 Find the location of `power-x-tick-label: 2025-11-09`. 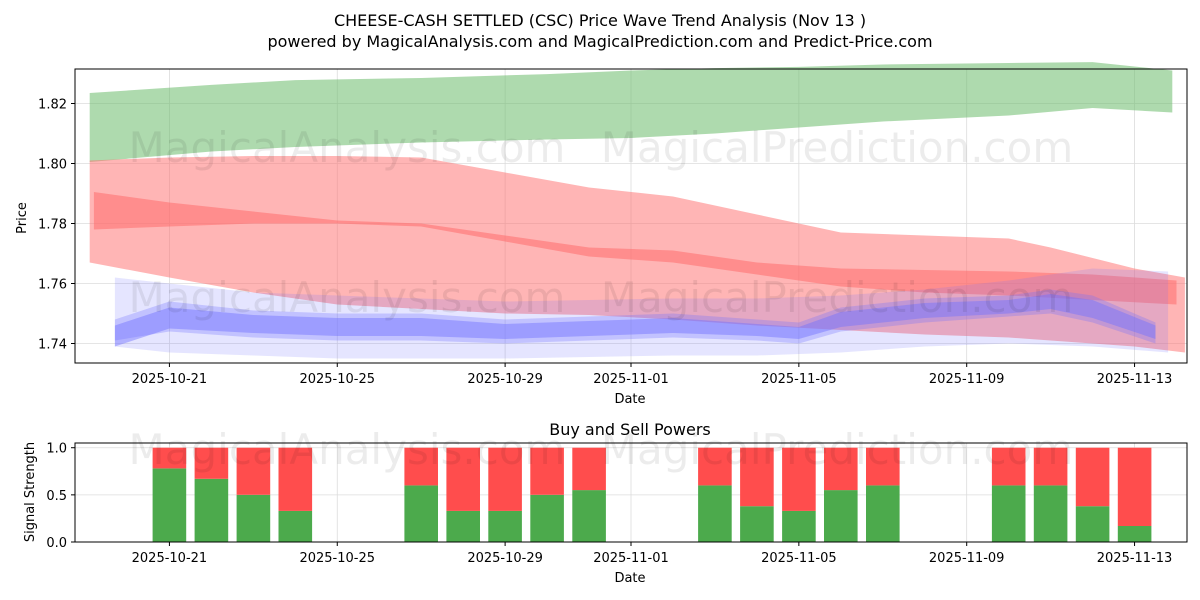

power-x-tick-label: 2025-11-09 is located at coordinates (967, 558).